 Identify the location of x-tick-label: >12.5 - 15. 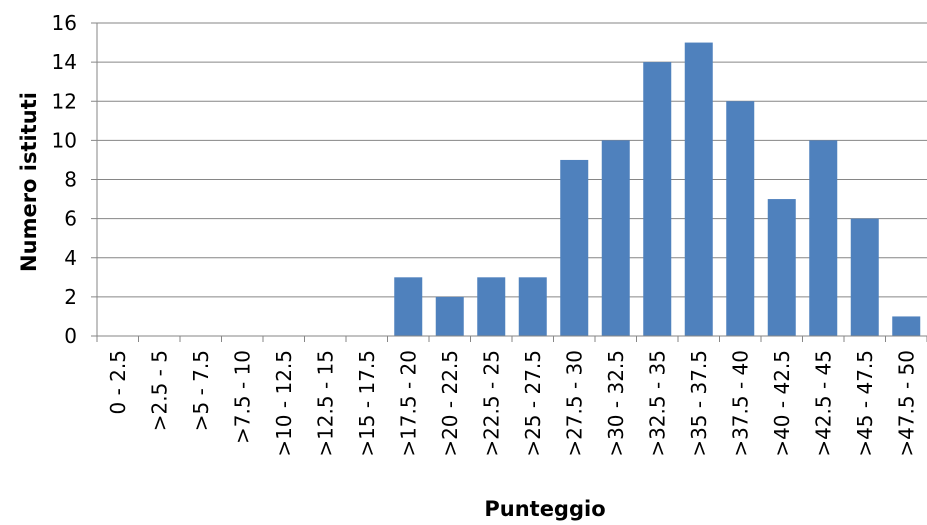
(325, 403).